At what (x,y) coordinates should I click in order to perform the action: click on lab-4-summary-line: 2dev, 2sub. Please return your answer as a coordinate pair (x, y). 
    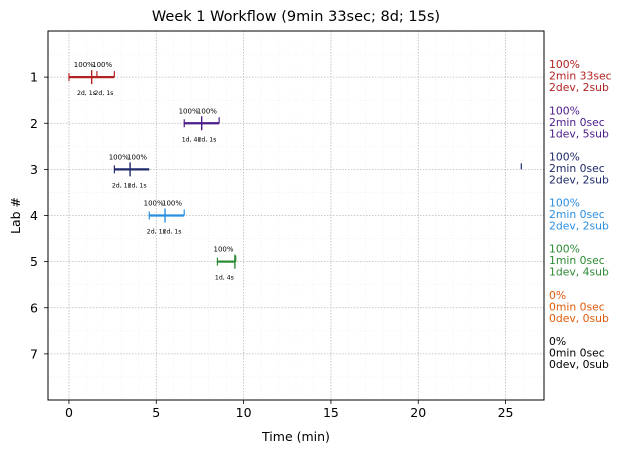
    Looking at the image, I should click on (579, 226).